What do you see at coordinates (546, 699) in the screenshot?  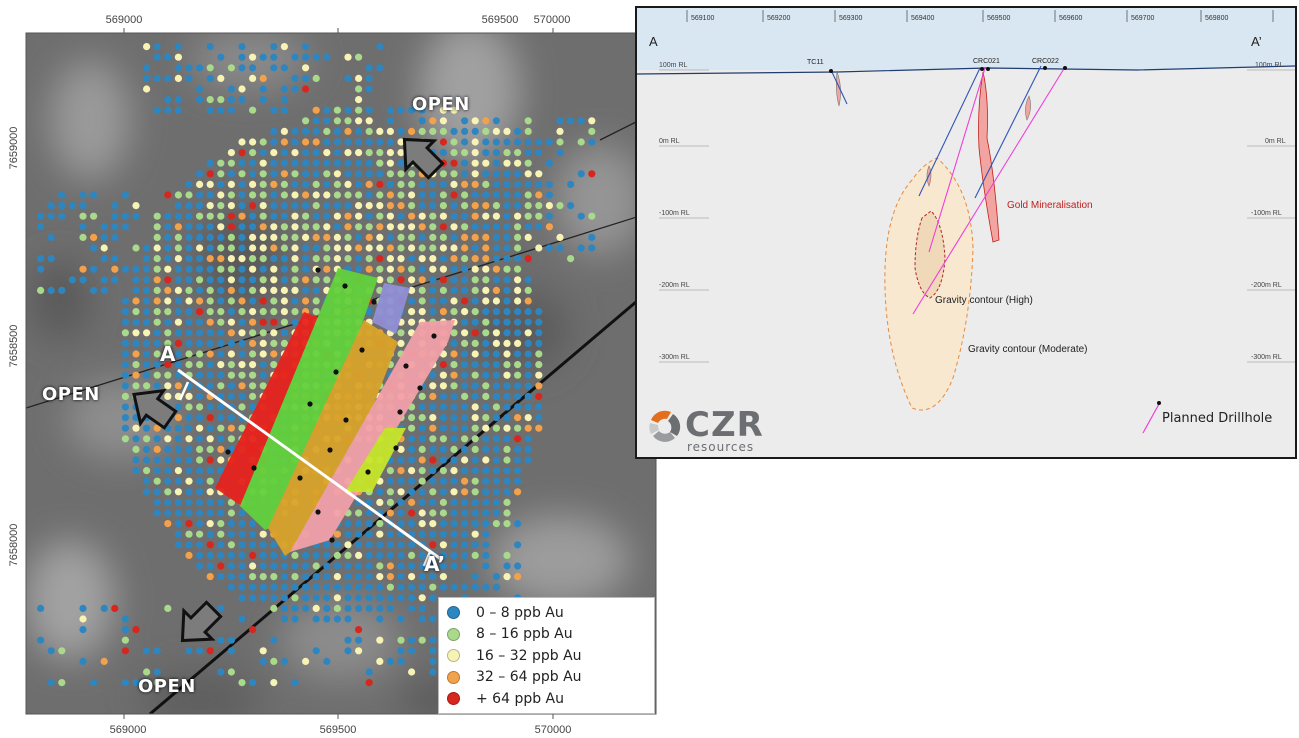 I see `legend-item: + 64 ppb Au` at bounding box center [546, 699].